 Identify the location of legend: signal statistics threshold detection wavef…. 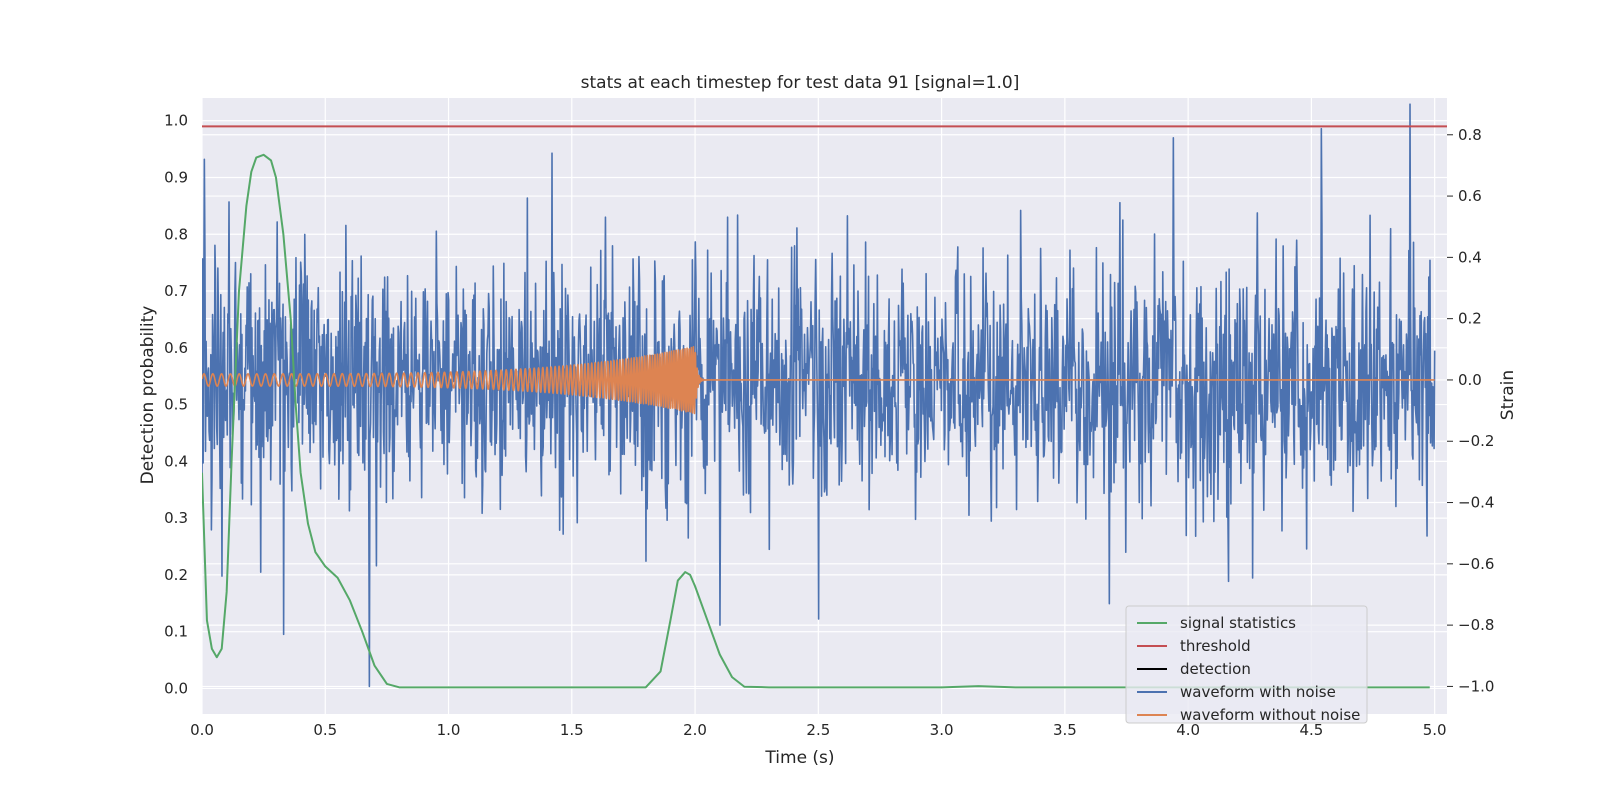
(1246, 664).